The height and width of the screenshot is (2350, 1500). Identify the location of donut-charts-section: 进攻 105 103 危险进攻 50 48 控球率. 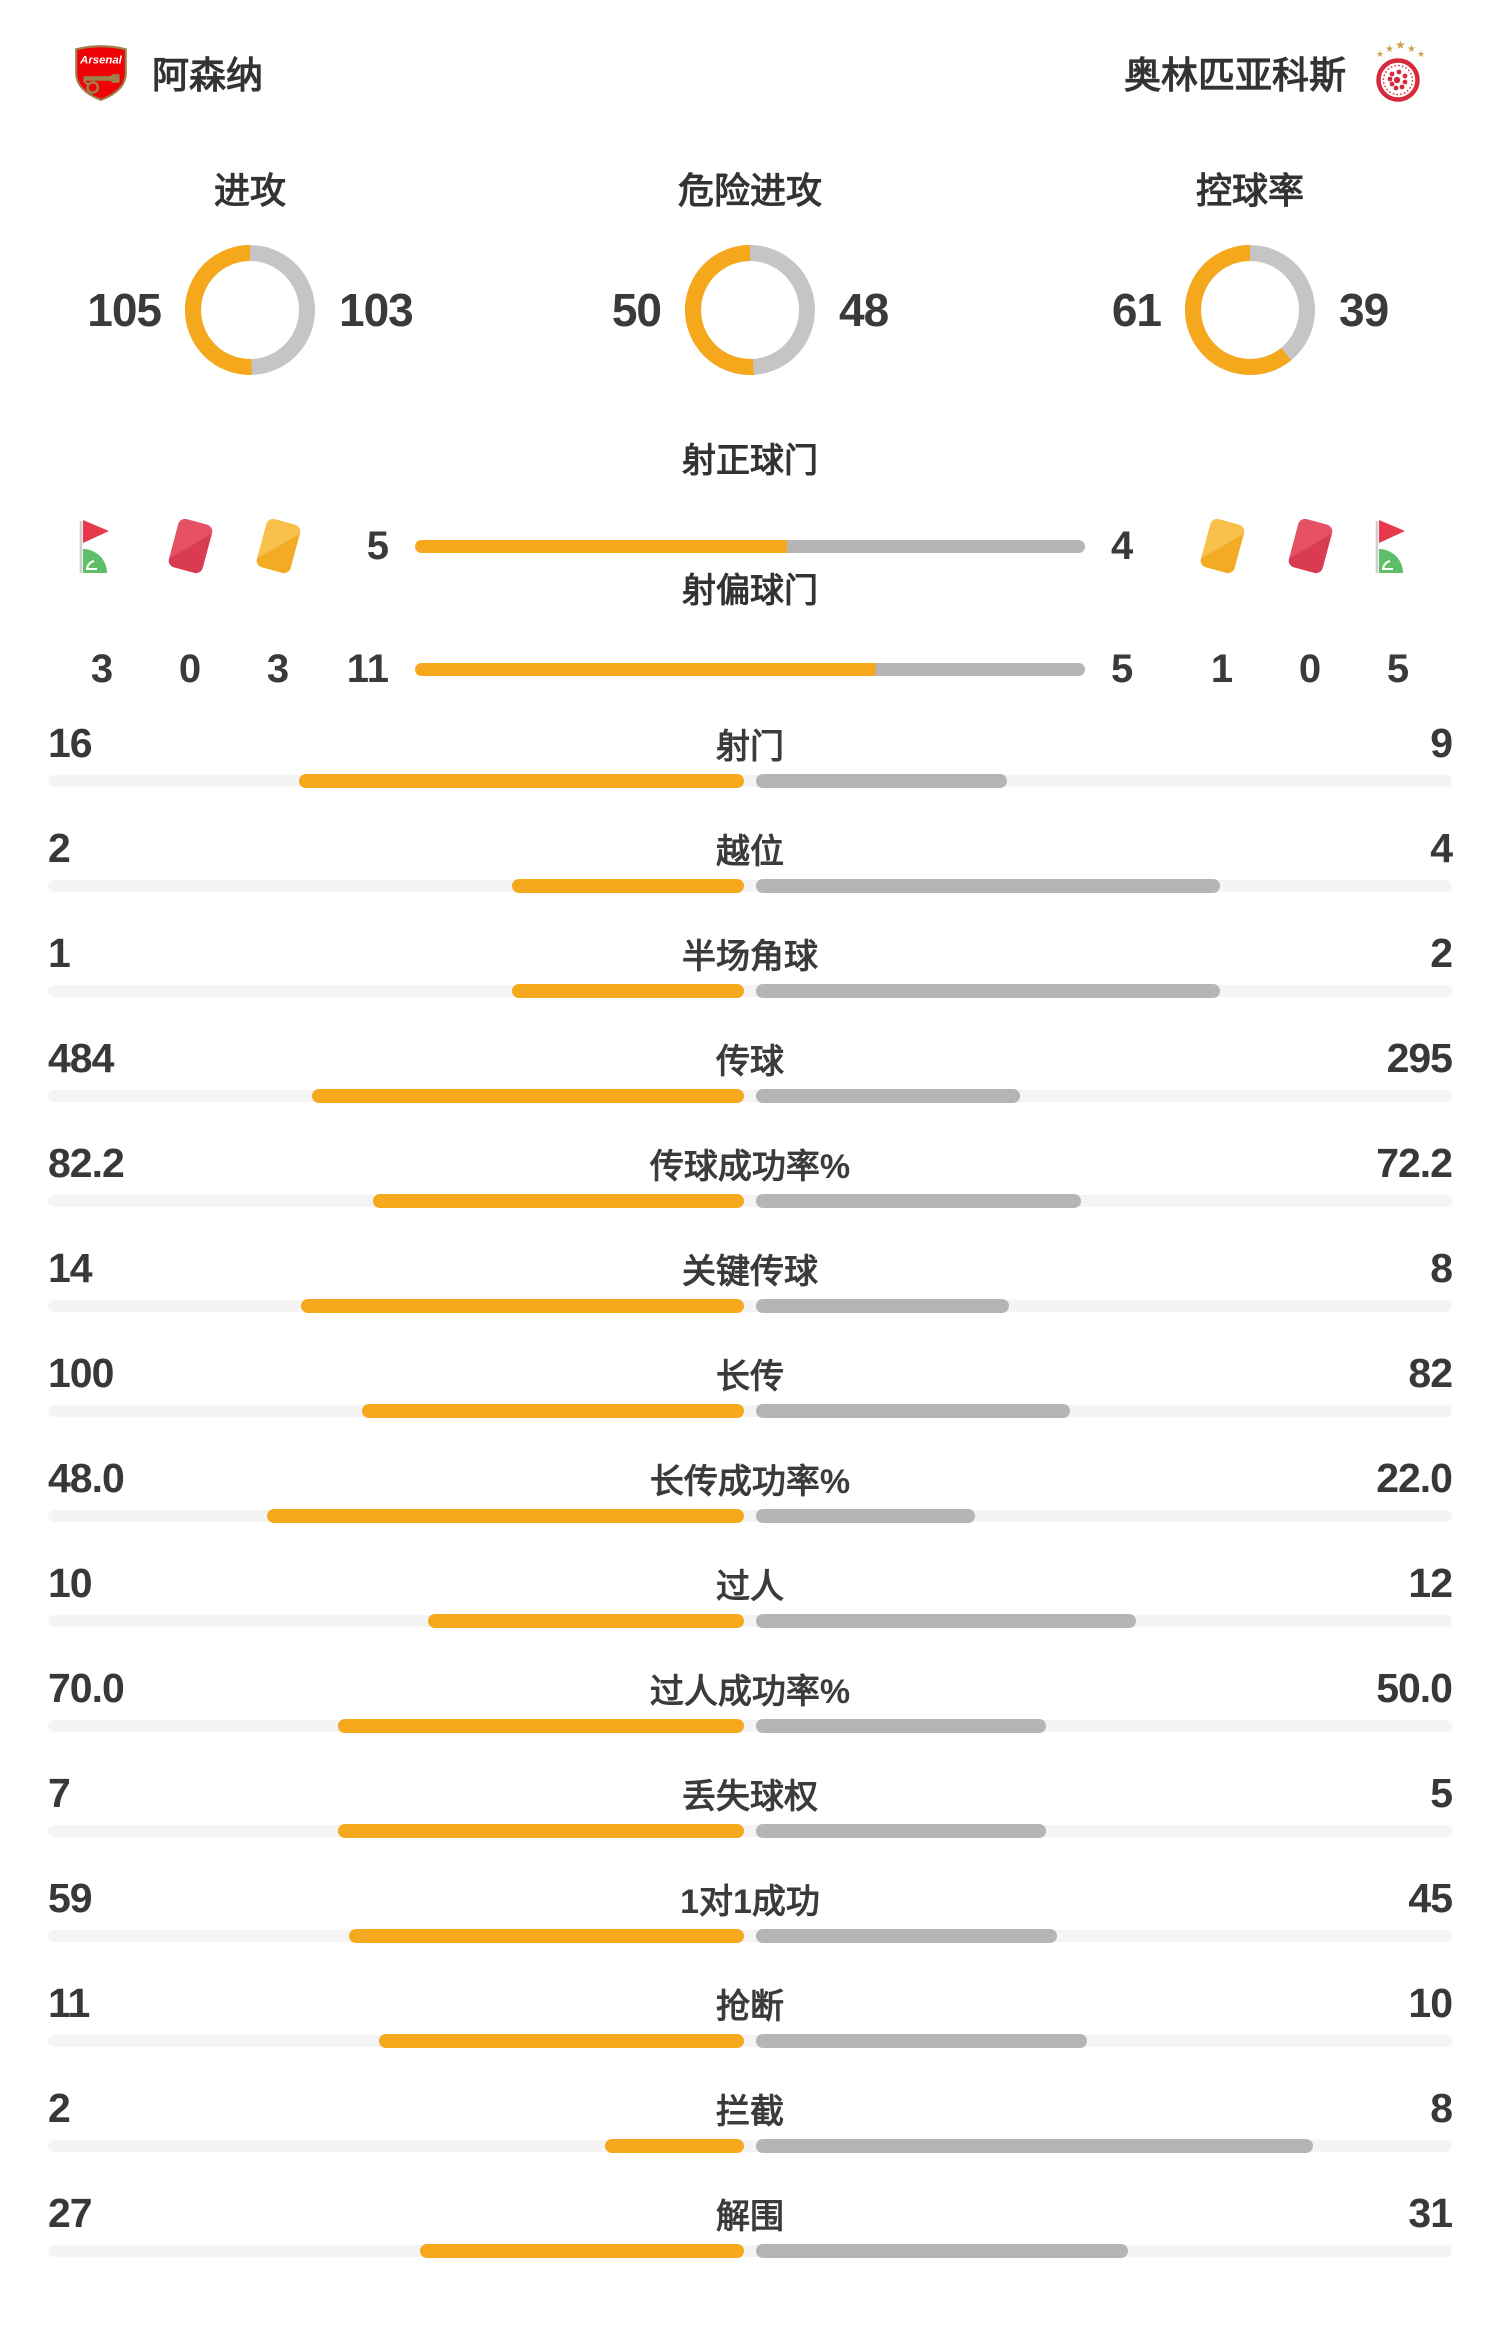
(750, 273).